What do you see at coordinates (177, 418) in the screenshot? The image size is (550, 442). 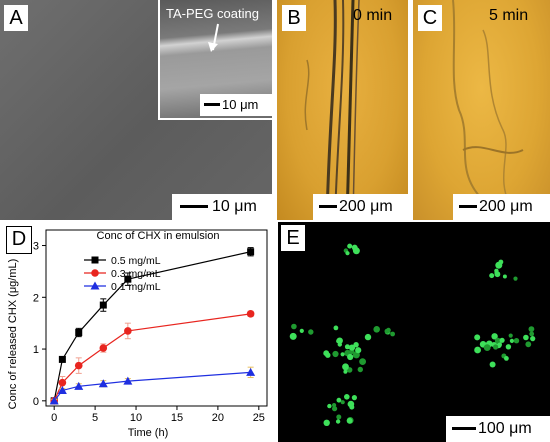 I see `x-tick-label: 15` at bounding box center [177, 418].